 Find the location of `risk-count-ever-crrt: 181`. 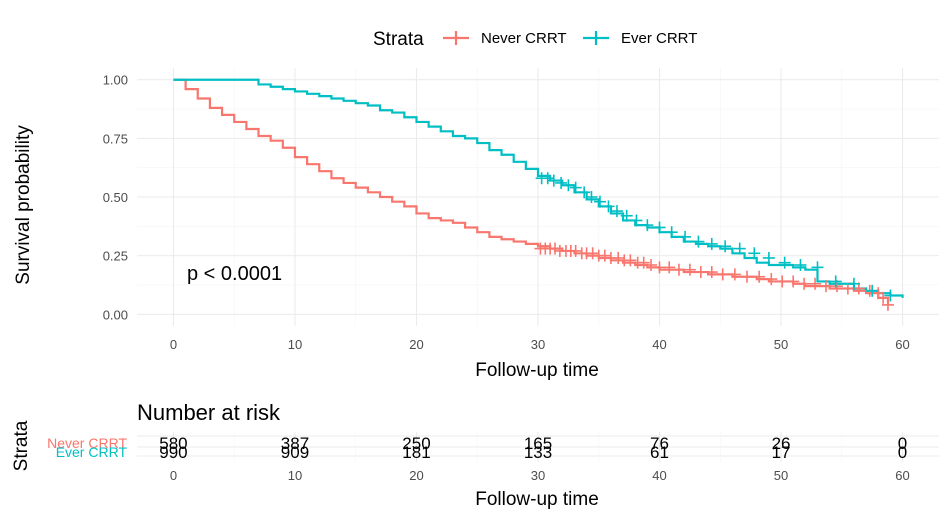

risk-count-ever-crrt: 181 is located at coordinates (416, 452).